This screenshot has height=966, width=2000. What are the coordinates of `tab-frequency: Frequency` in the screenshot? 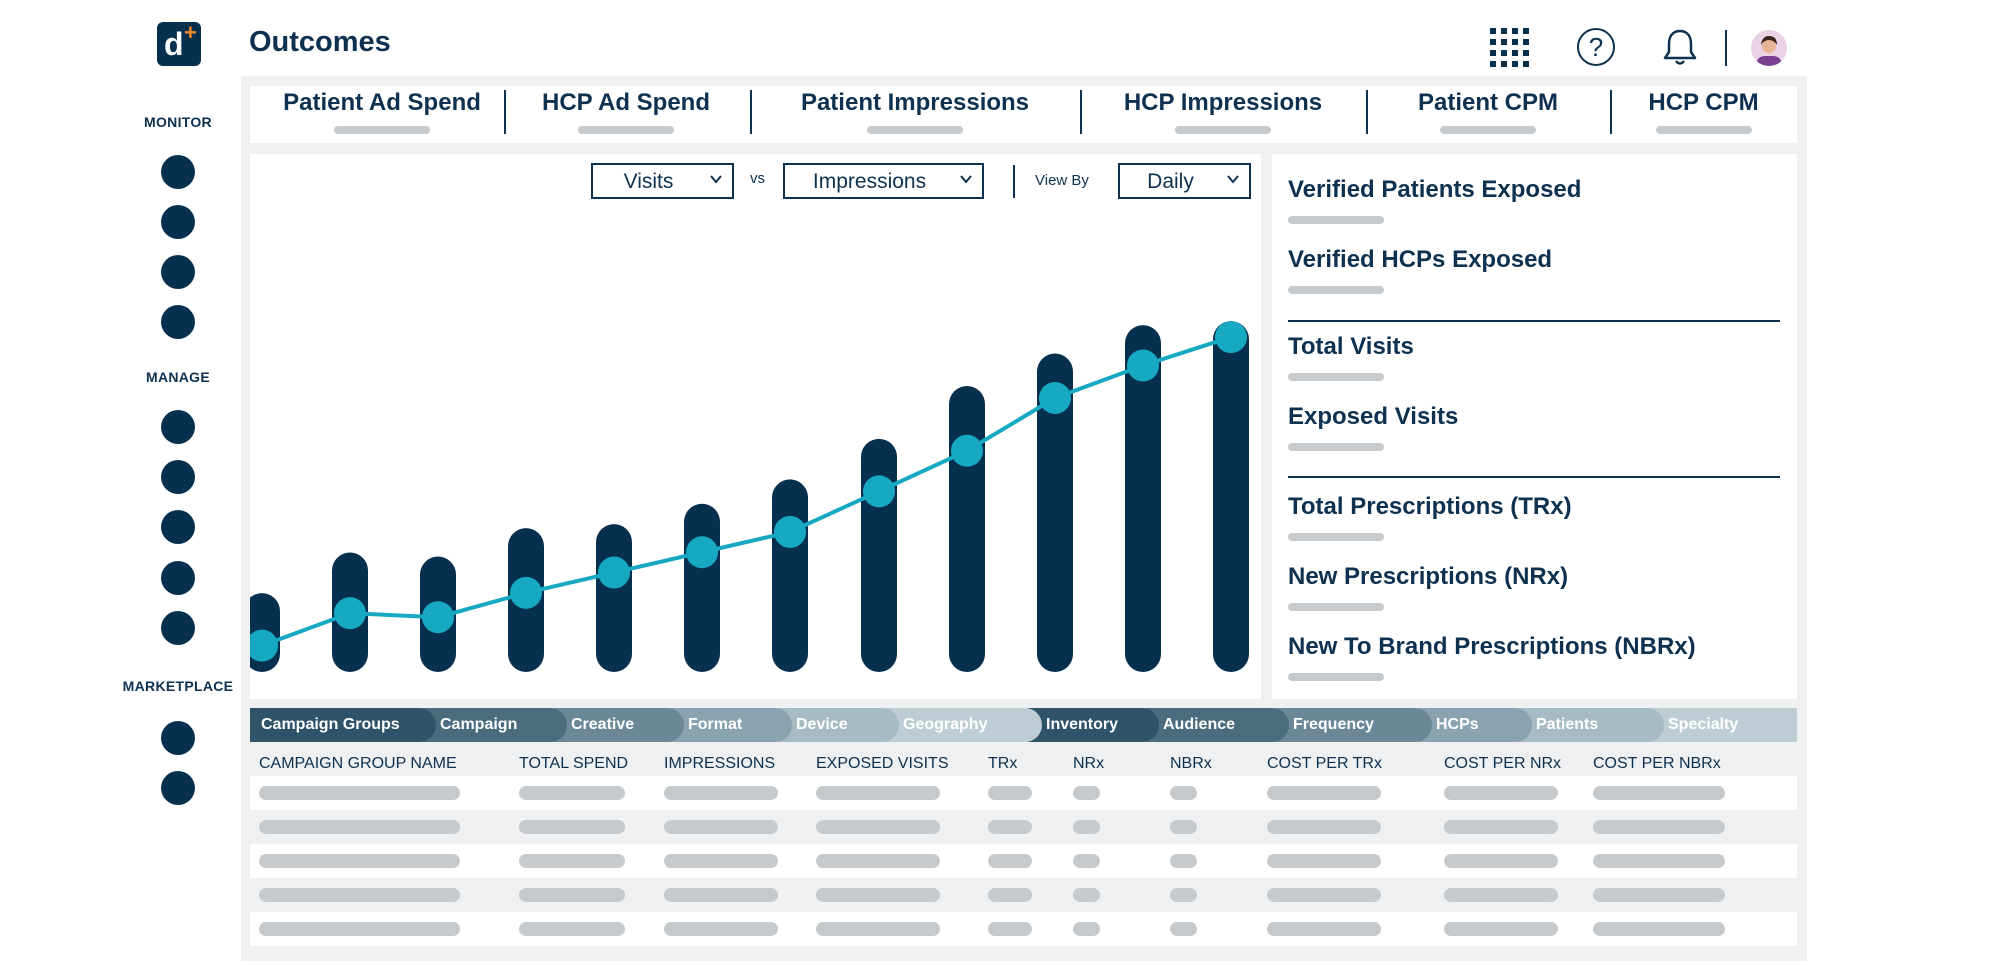 It's located at (1353, 725).